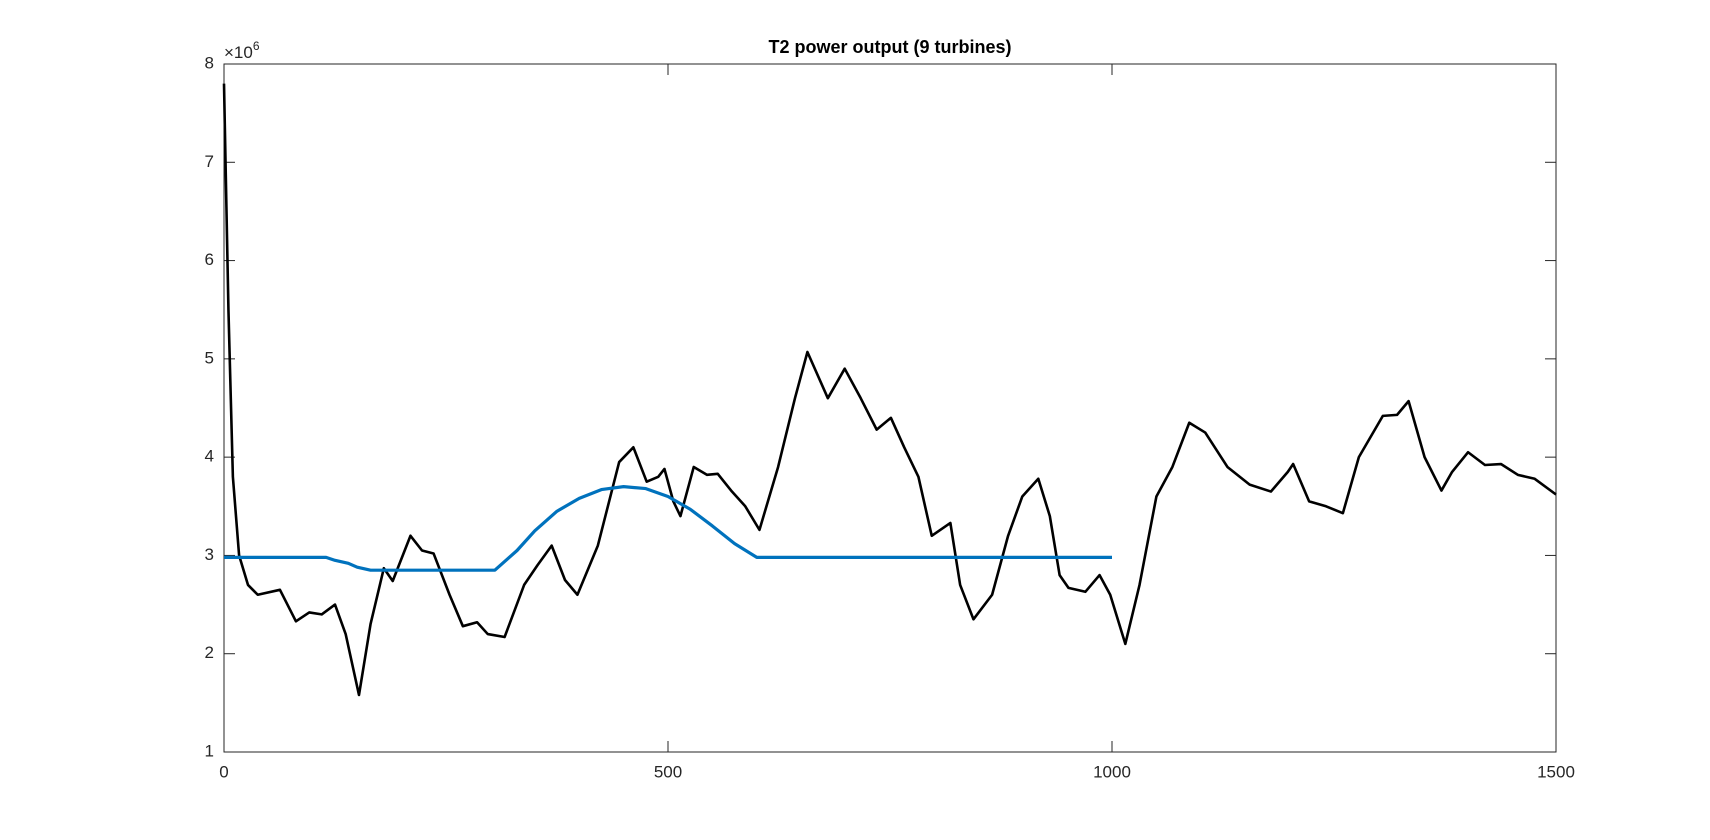 The width and height of the screenshot is (1710, 840). I want to click on y-tick-label: 7, so click(209, 161).